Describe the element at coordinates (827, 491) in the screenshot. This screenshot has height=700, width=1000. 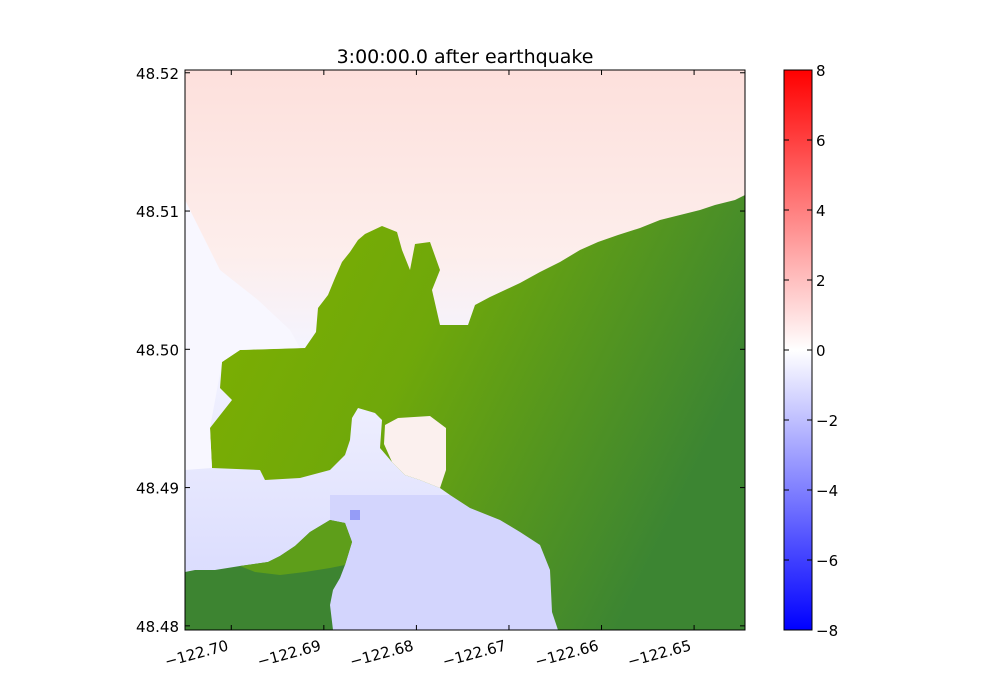
I see `colorbar-tick-label: −4` at that location.